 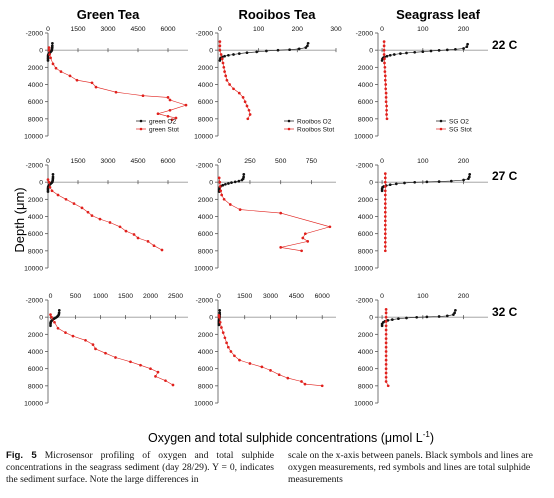 I want to click on legend-label: SG Stot, so click(x=460, y=129).